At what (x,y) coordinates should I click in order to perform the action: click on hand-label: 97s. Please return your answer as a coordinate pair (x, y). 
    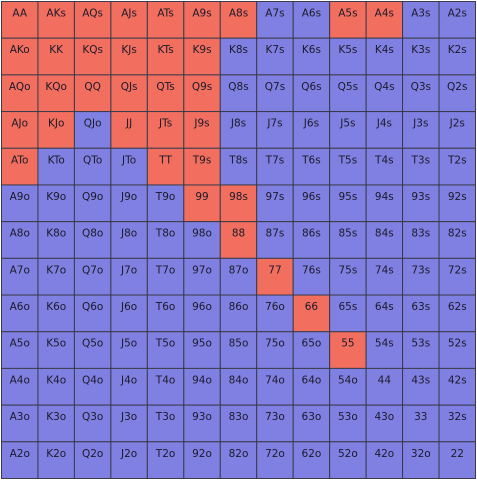
    Looking at the image, I should click on (275, 197).